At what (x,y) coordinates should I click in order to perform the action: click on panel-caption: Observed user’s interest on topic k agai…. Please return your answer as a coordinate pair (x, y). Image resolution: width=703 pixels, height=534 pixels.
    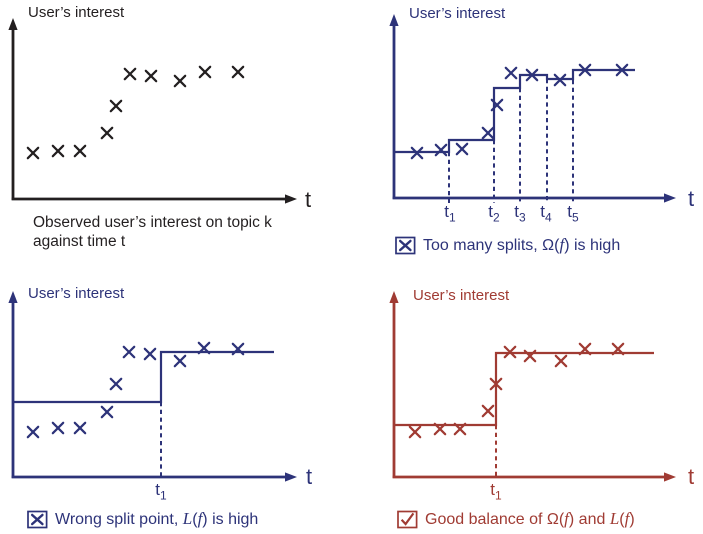
    Looking at the image, I should click on (152, 232).